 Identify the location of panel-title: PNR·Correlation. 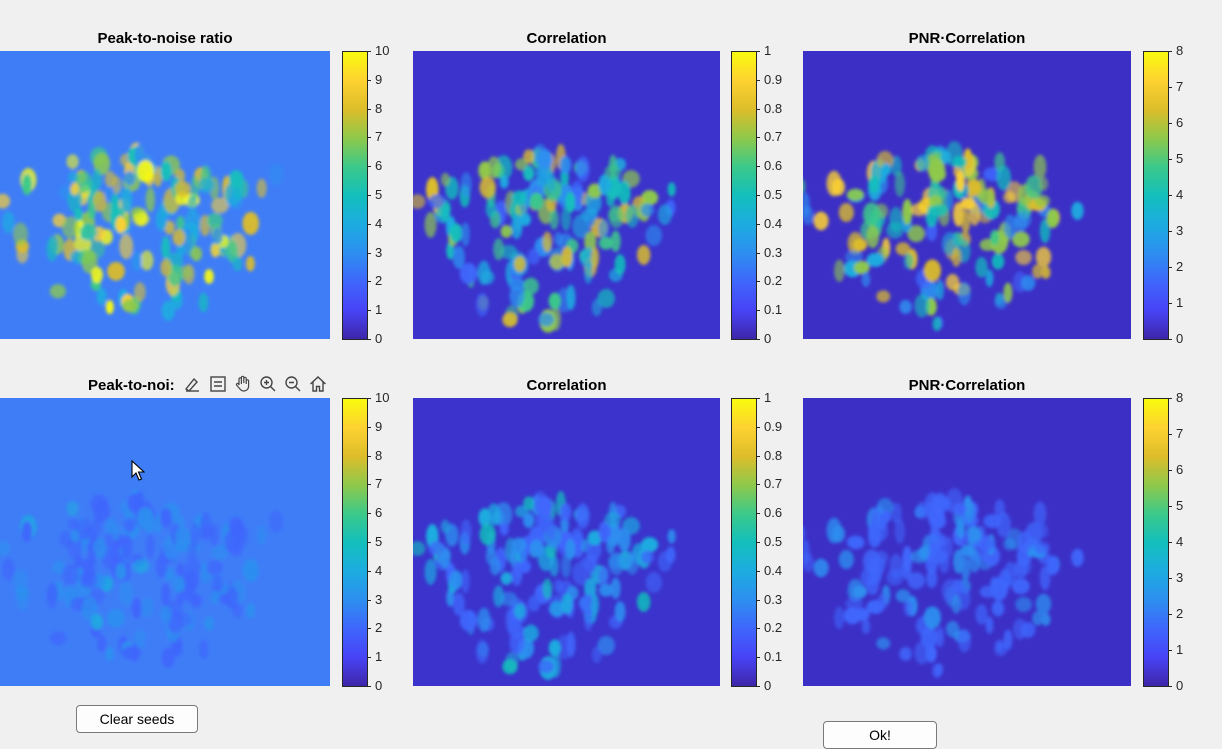
(967, 38).